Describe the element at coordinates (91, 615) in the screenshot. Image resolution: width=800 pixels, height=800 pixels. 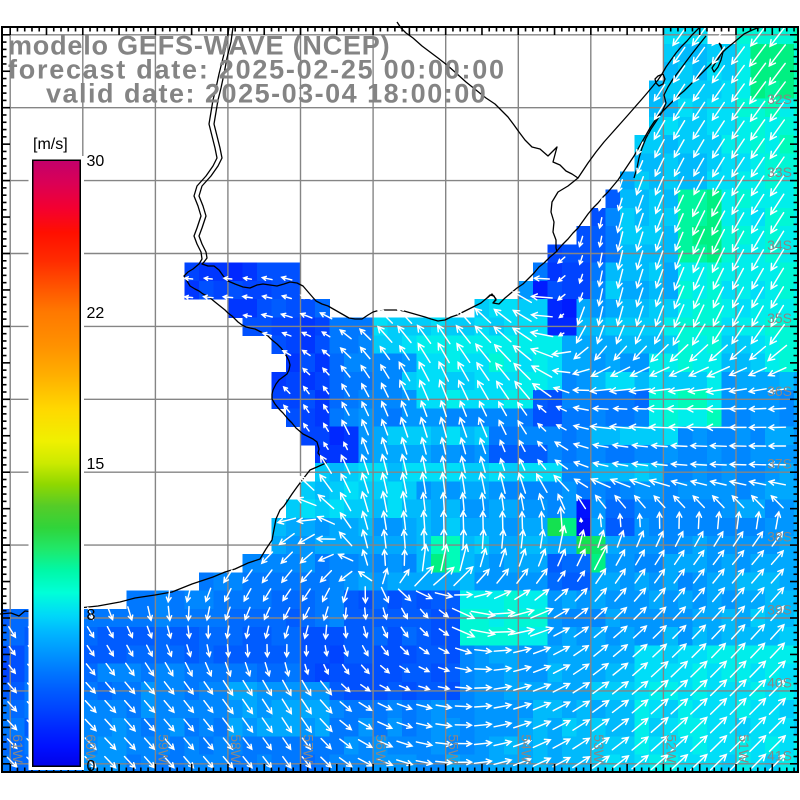
I see `svg-text: 8` at that location.